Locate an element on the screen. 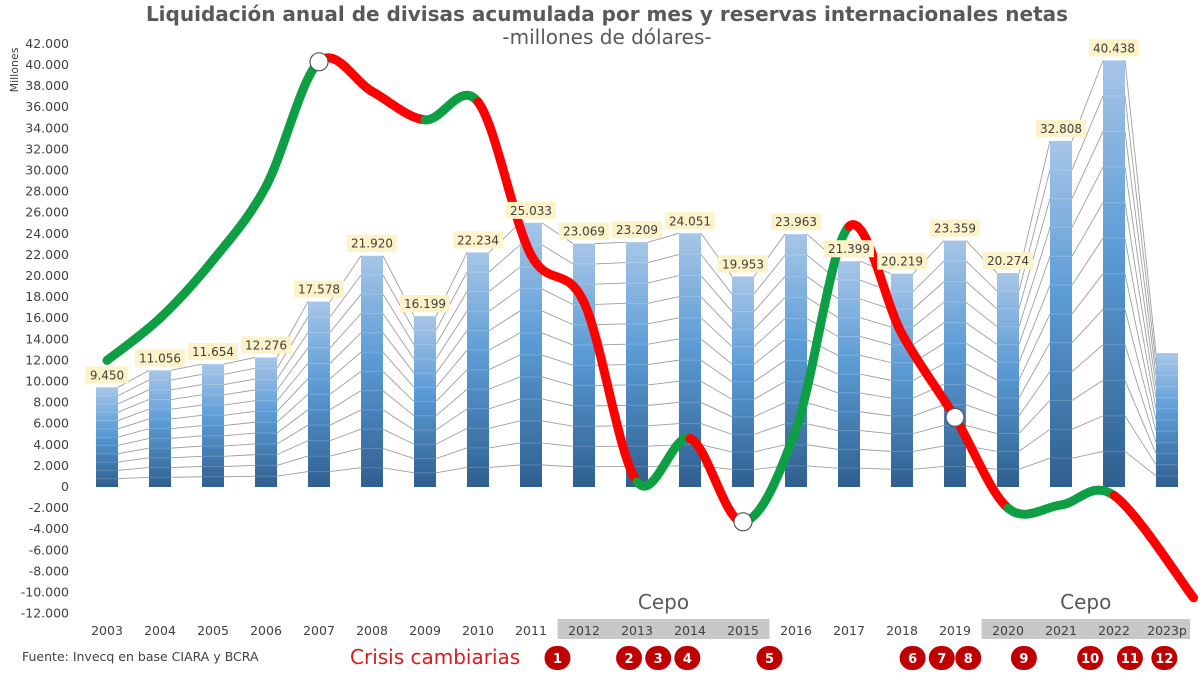  bar-2003 is located at coordinates (107, 437).